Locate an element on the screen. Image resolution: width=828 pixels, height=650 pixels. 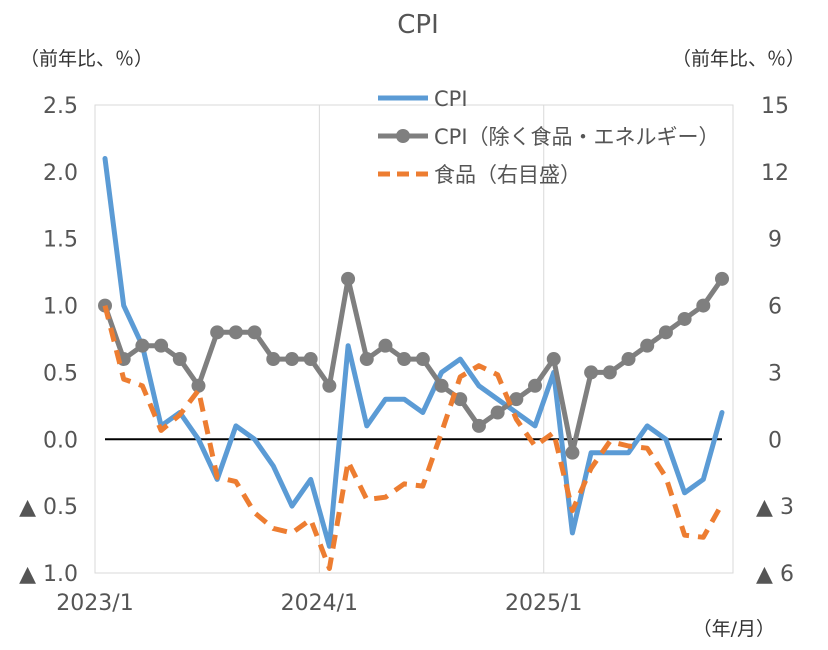
legend: CPI CPI（除く食品・エネルギー） 食品（右目盛） is located at coordinates (549, 137).